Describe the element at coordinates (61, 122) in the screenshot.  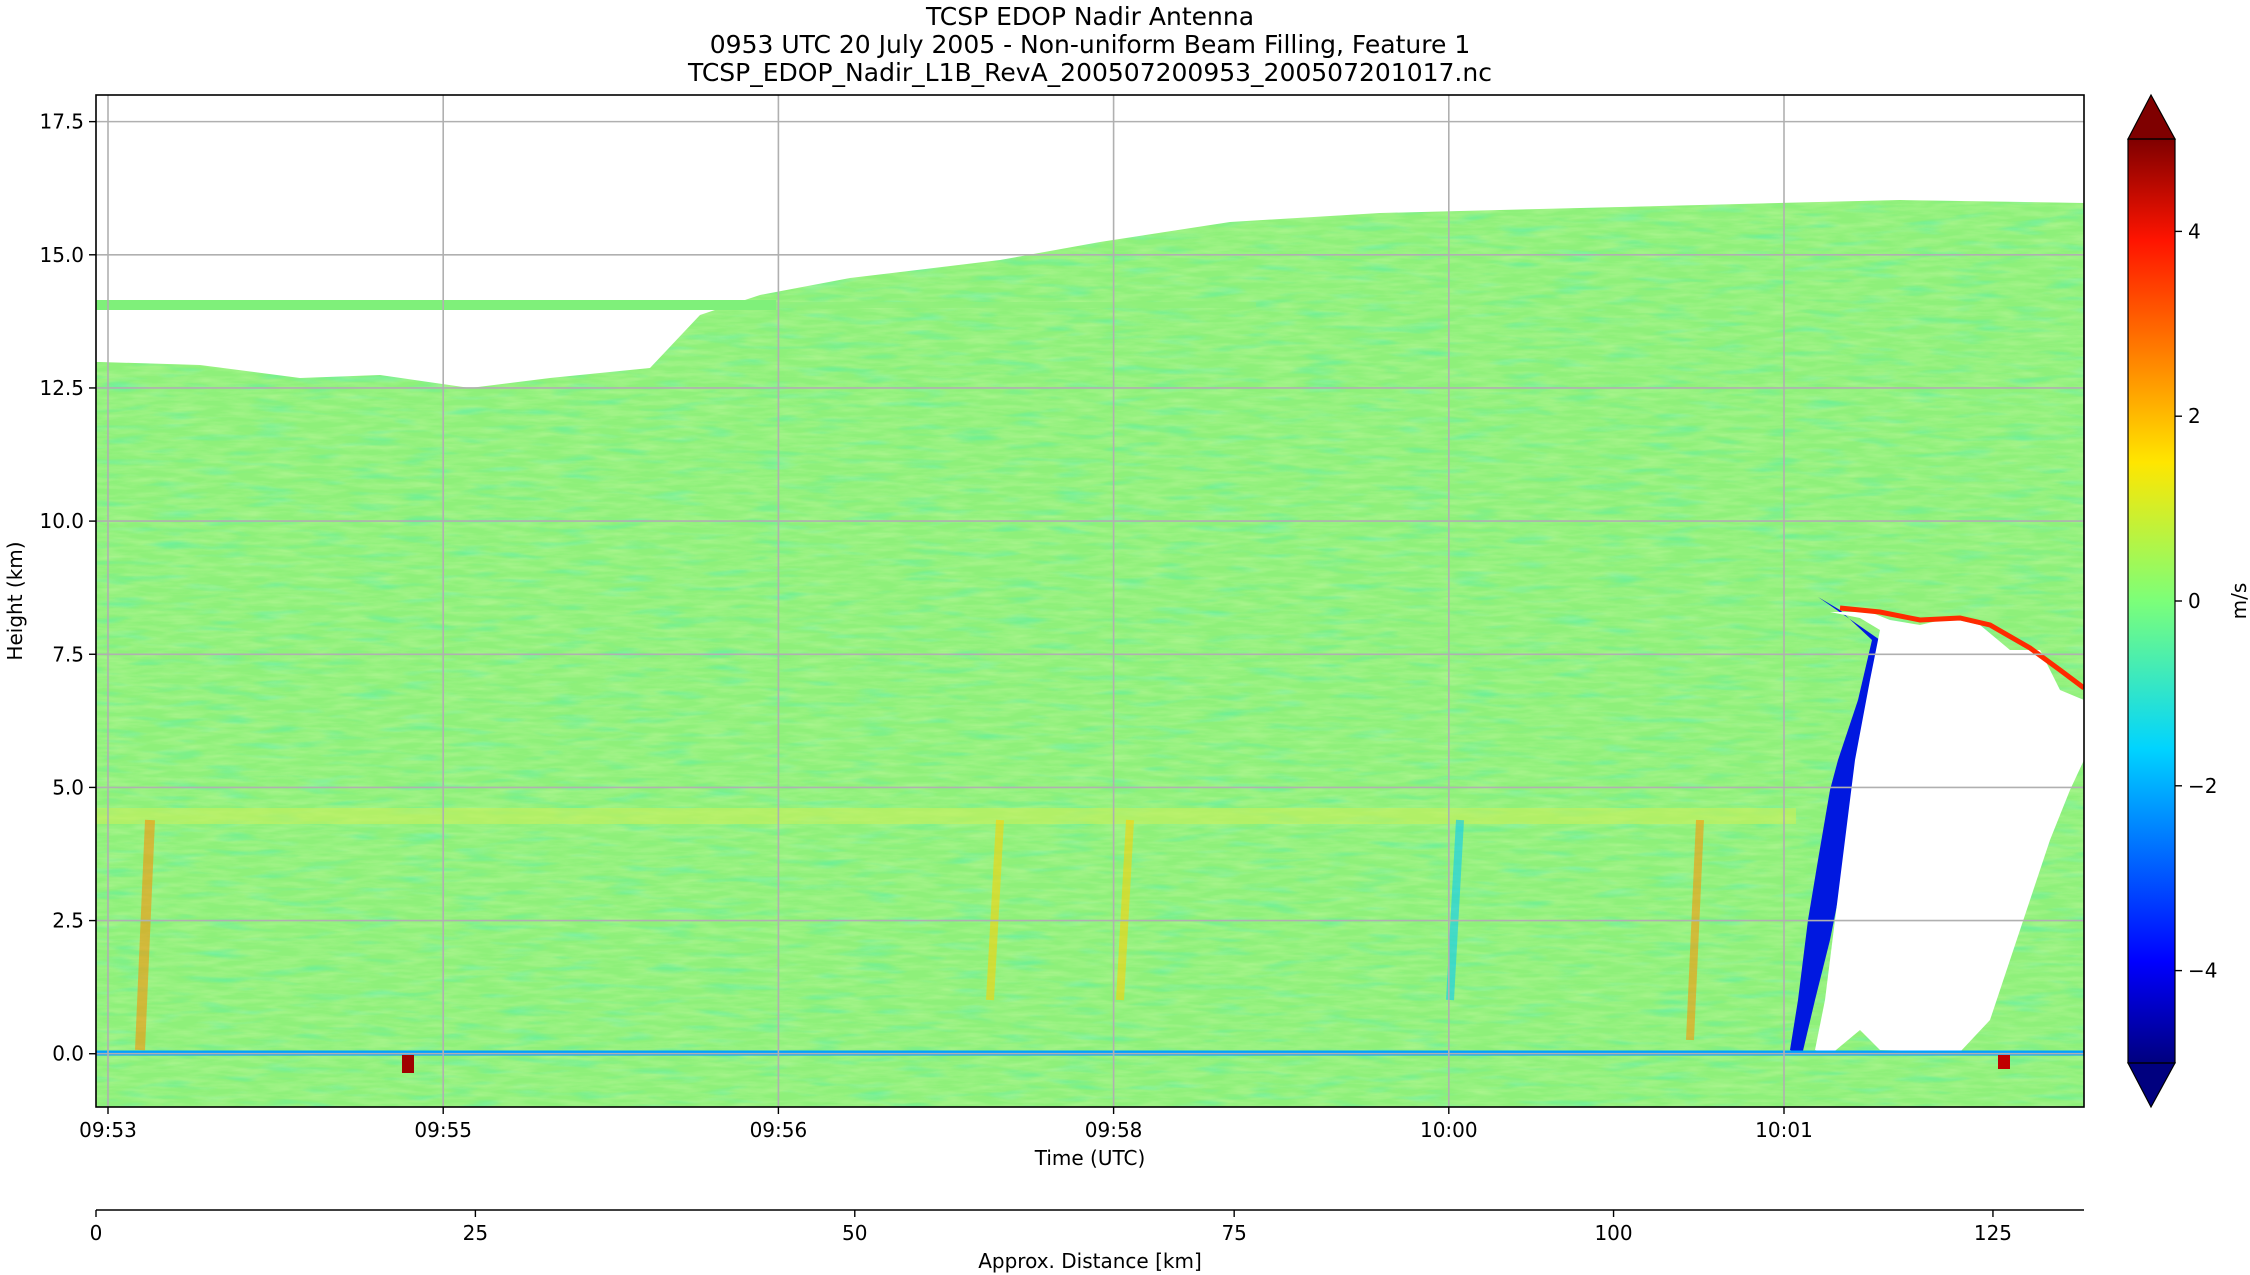
I see `y-tick-label: 17.5` at that location.